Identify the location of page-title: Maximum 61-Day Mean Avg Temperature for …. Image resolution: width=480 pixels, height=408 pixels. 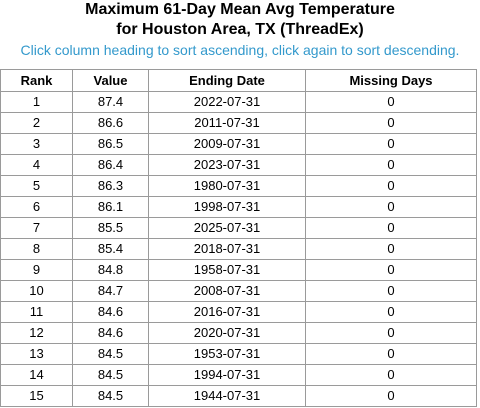
(240, 20).